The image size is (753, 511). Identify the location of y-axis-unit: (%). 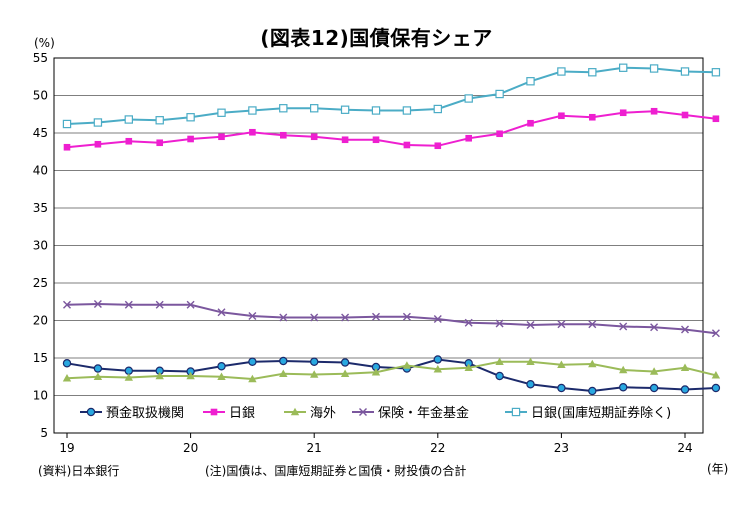
(44, 43).